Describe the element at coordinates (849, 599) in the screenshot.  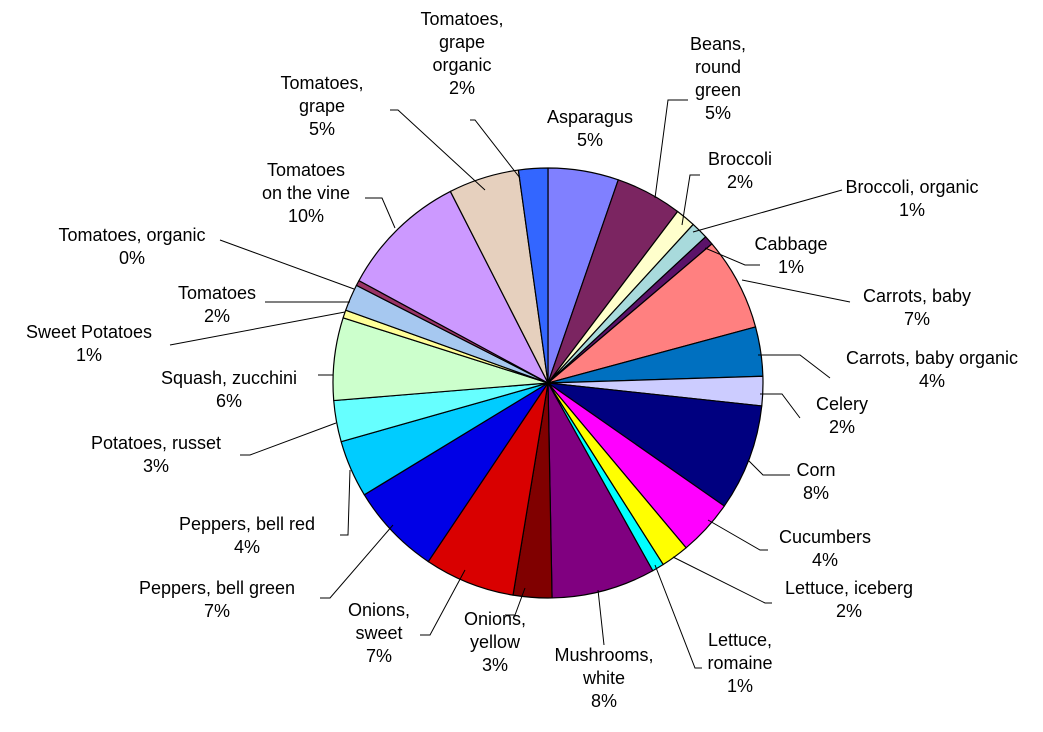
I see `slice-label: Lettuce, iceberg 2%` at that location.